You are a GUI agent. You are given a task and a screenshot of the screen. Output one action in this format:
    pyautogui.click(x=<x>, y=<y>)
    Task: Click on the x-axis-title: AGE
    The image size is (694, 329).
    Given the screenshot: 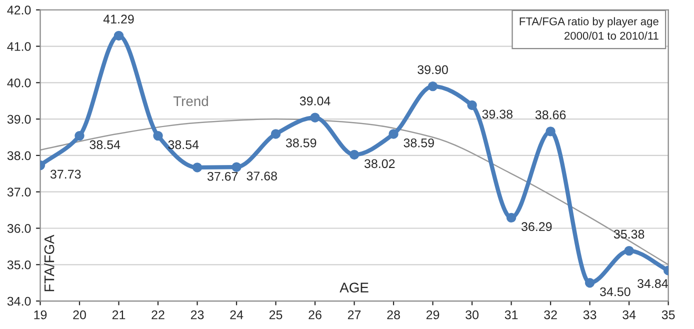 What is the action you would take?
    pyautogui.click(x=354, y=287)
    